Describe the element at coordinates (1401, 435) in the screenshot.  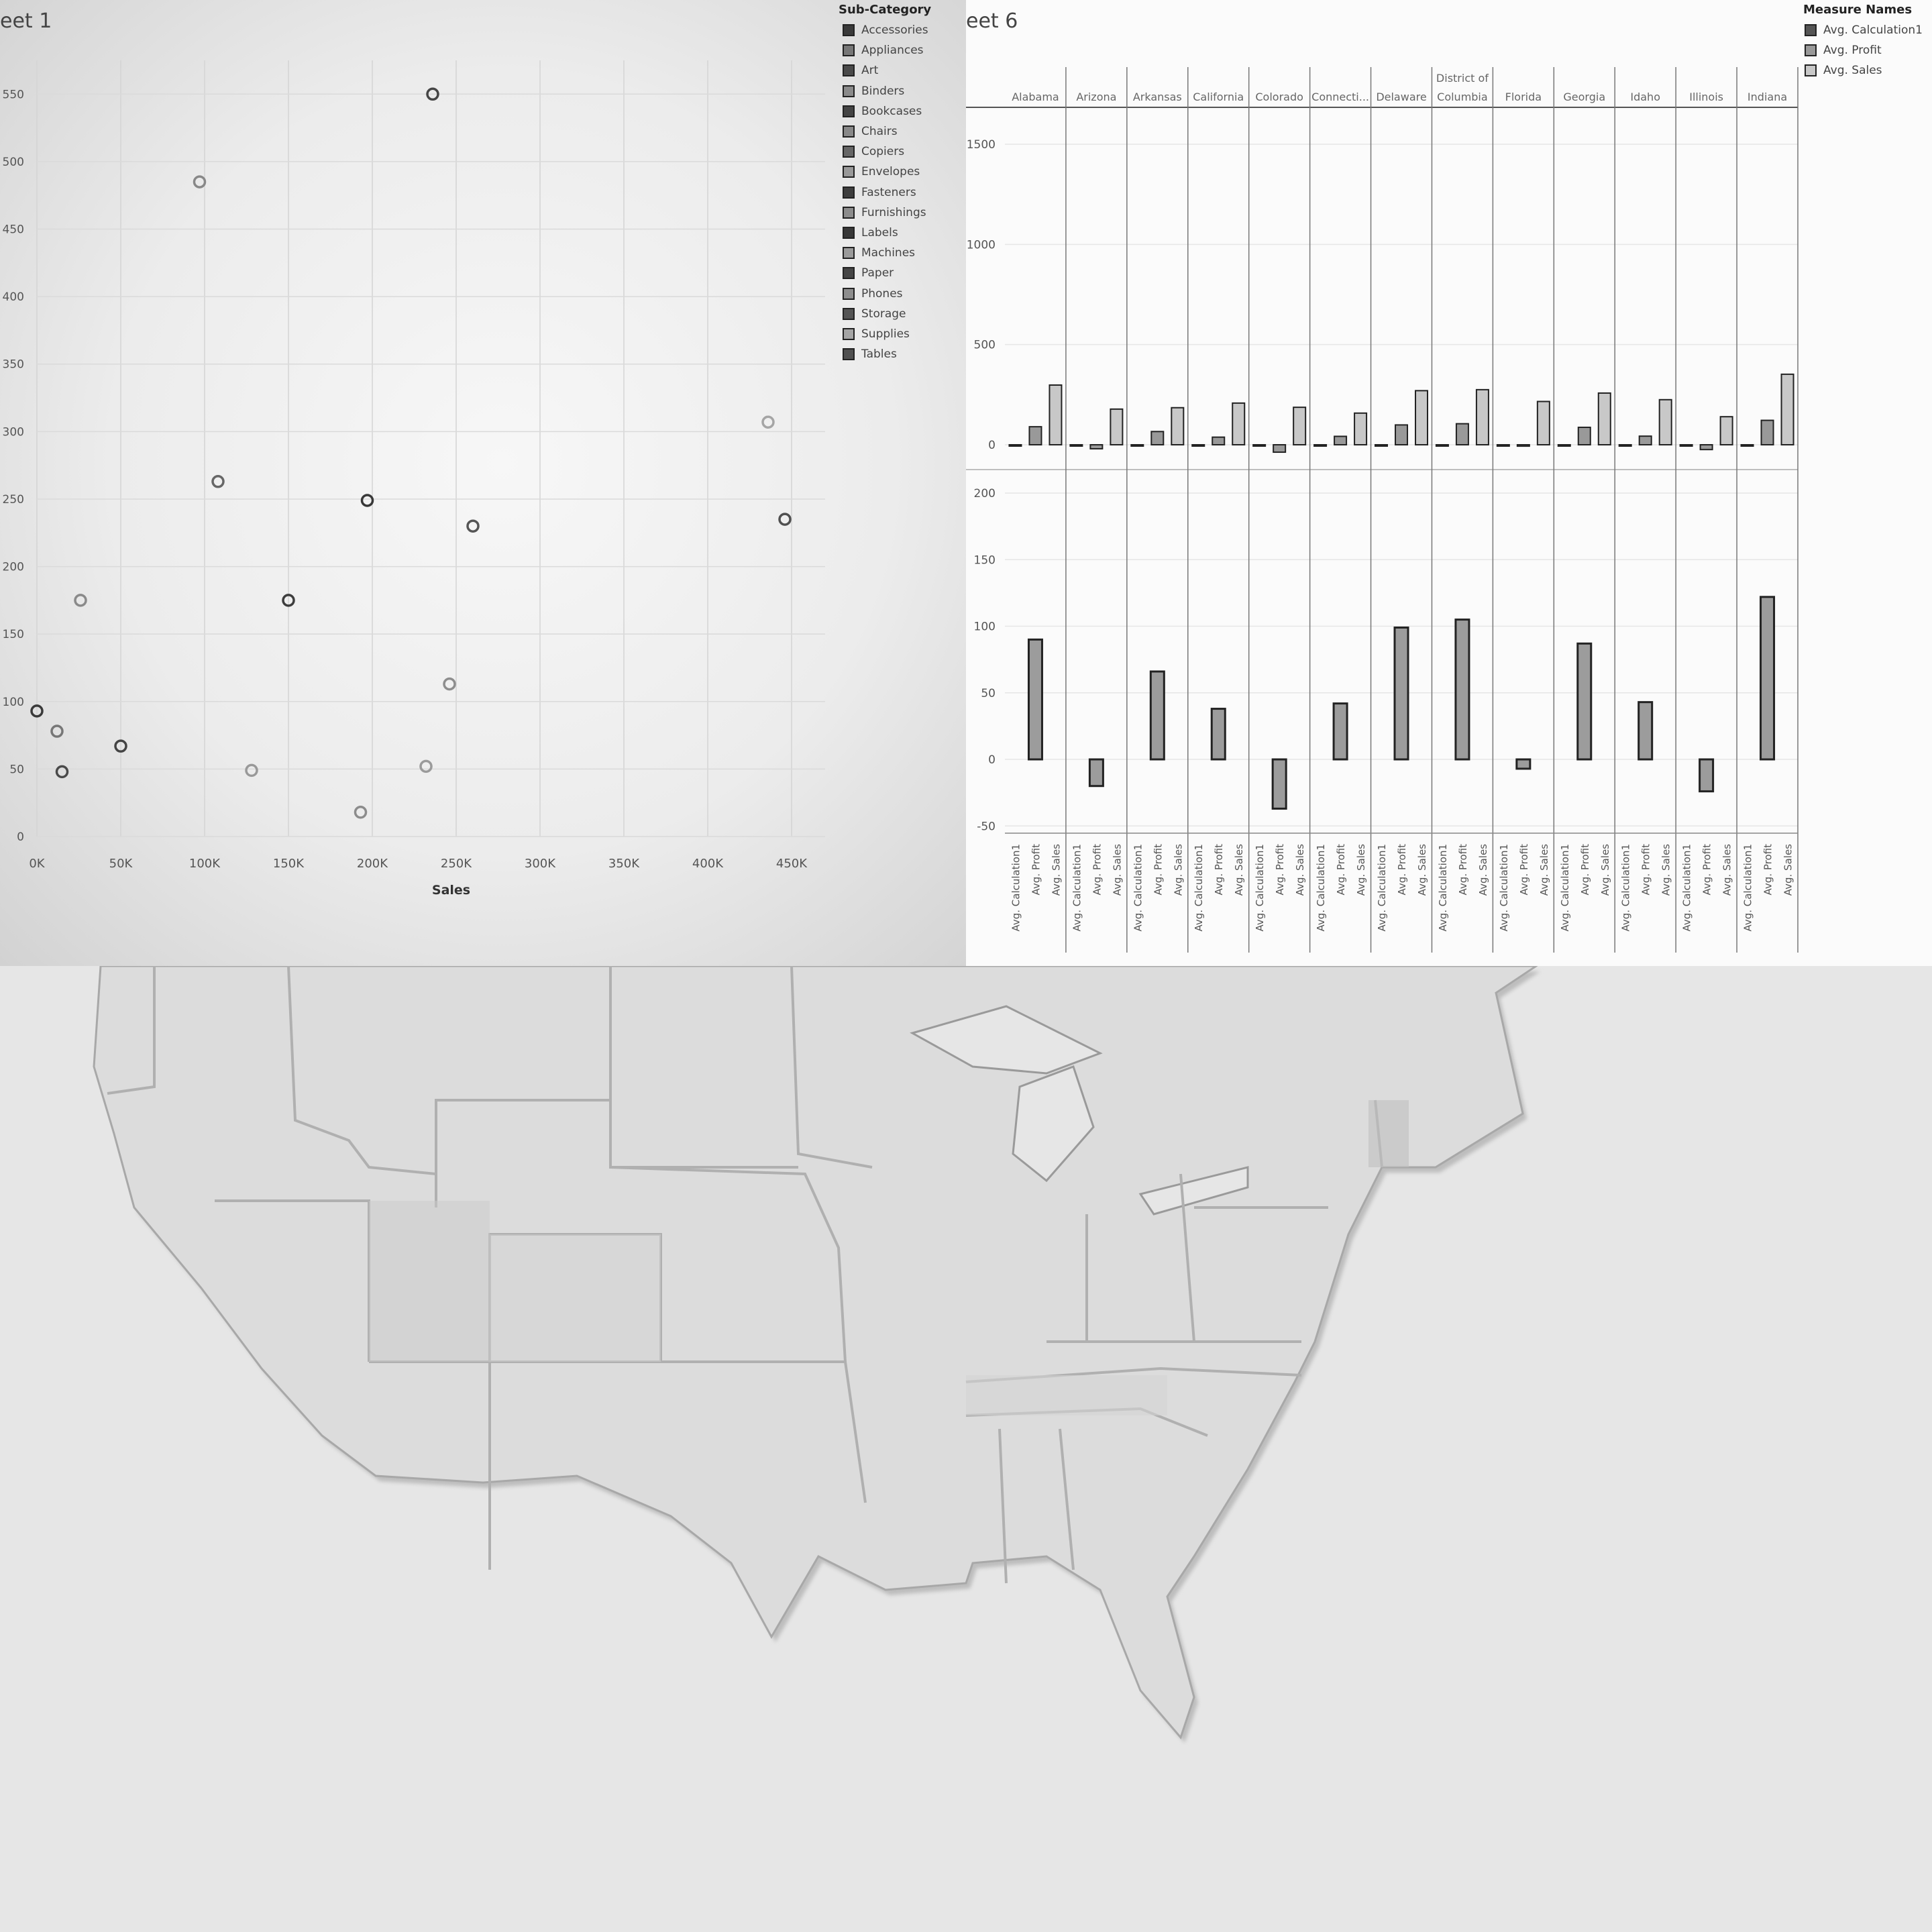
I see `upper-bar-delaware-avg-profit` at that location.